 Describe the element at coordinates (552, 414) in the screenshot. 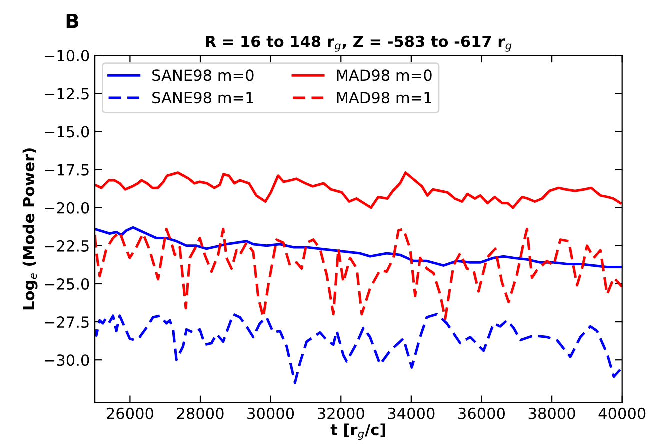

I see `x-tick-label: 38000` at that location.